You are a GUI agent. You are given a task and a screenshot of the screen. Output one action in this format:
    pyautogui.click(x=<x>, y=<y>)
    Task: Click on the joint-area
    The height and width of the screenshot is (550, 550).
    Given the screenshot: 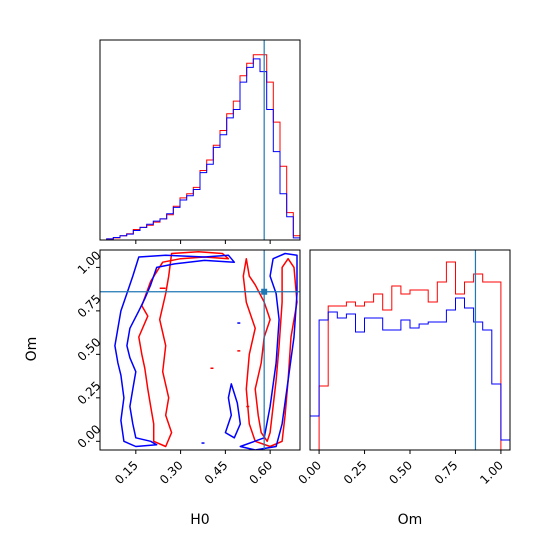 What is the action you would take?
    pyautogui.click(x=200, y=350)
    